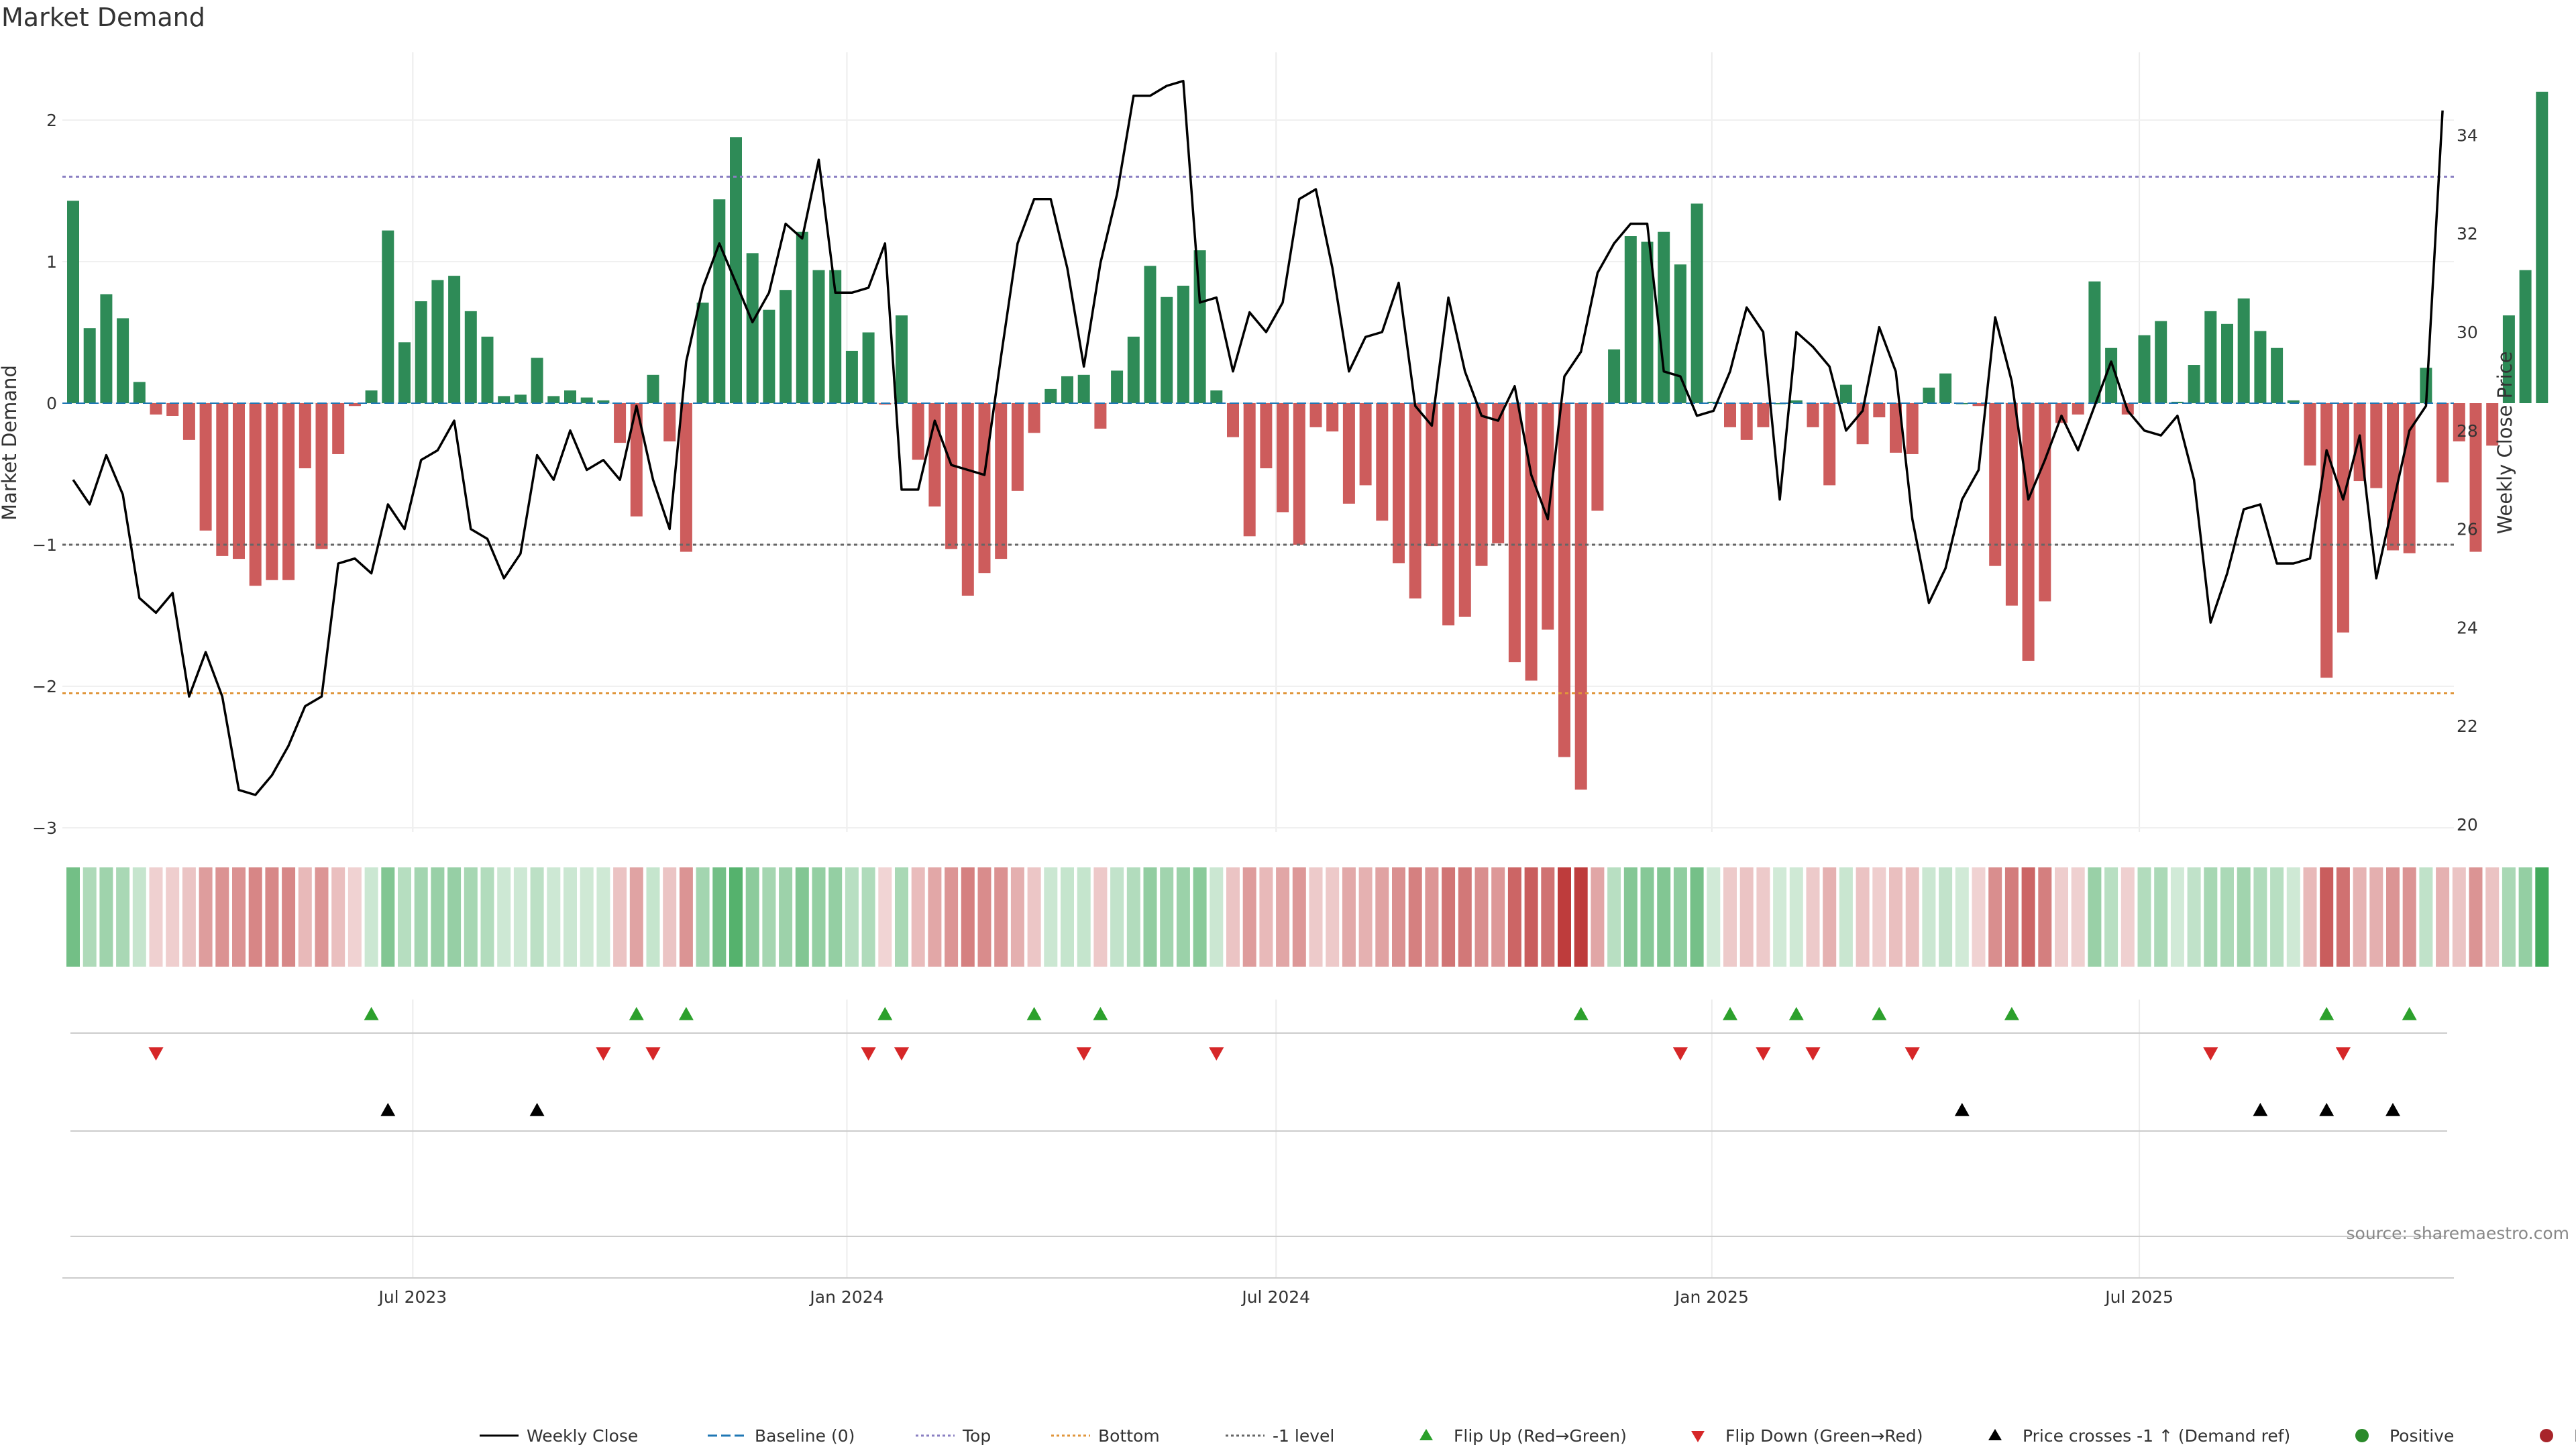  What do you see at coordinates (2575, 1436) in the screenshot?
I see `legend-label: Negative` at bounding box center [2575, 1436].